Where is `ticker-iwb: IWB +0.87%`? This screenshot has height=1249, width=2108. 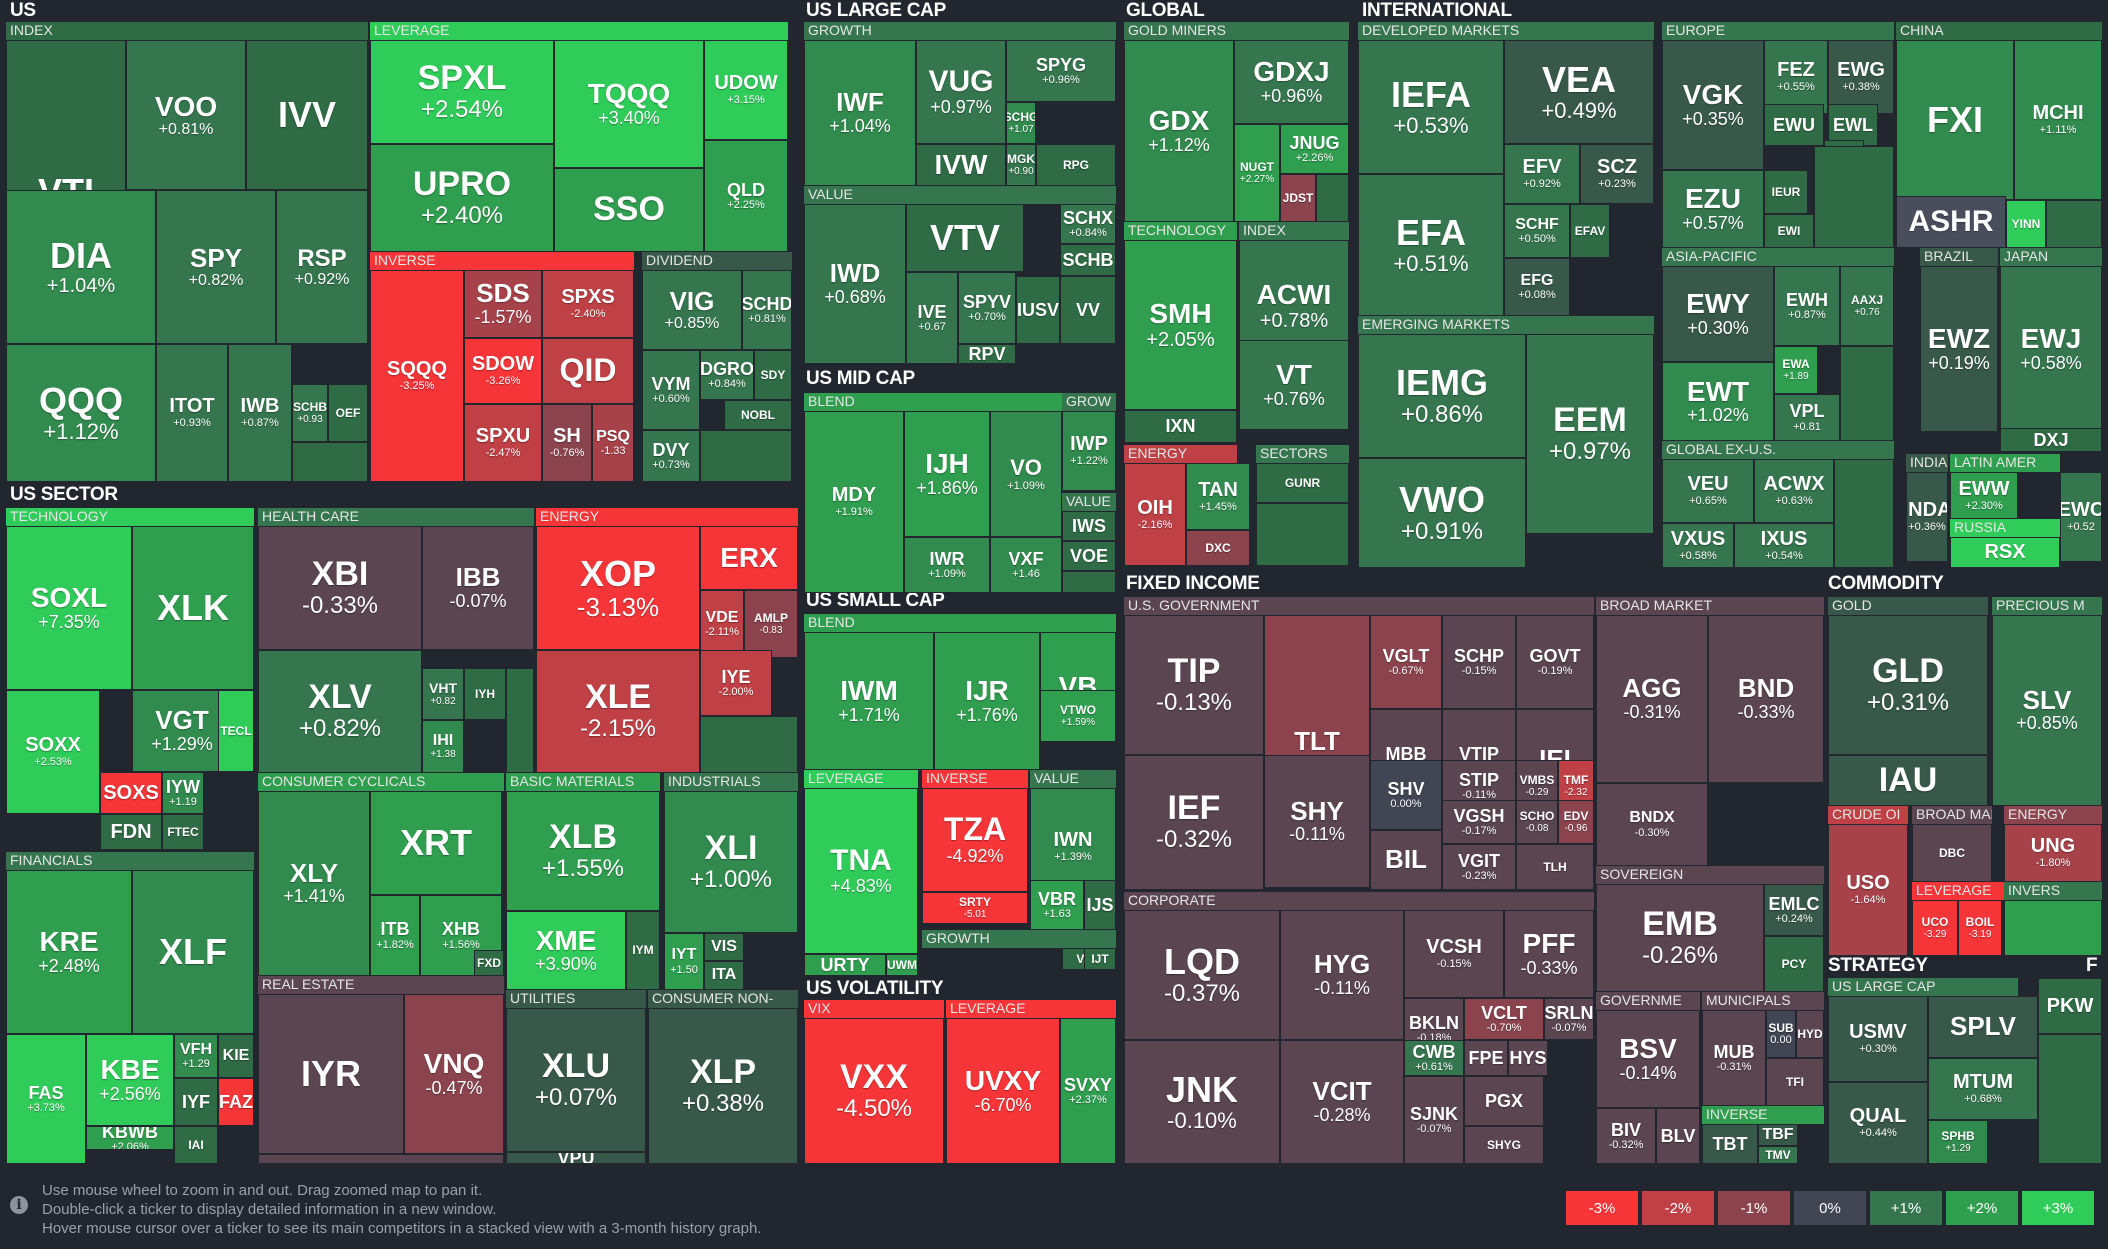
ticker-iwb: IWB +0.87% is located at coordinates (260, 413).